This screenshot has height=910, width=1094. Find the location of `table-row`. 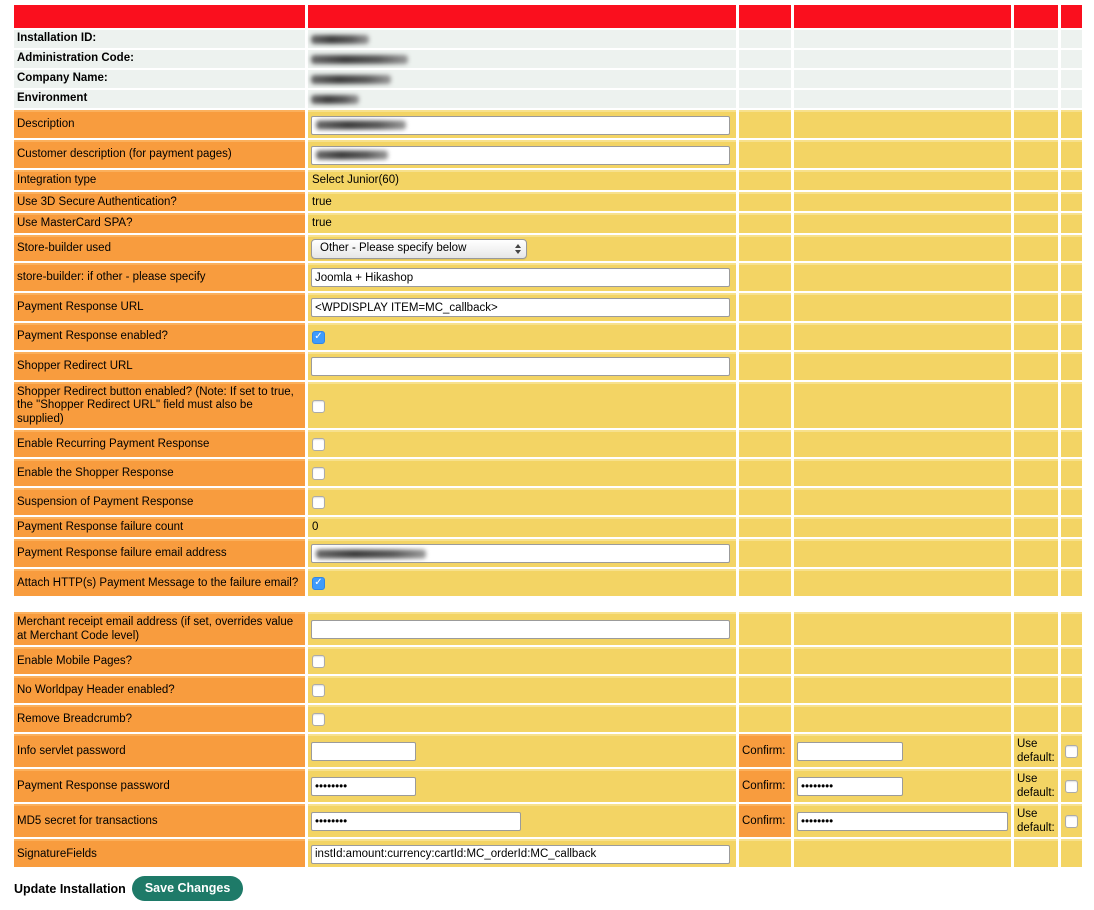

table-row is located at coordinates (548, 16).